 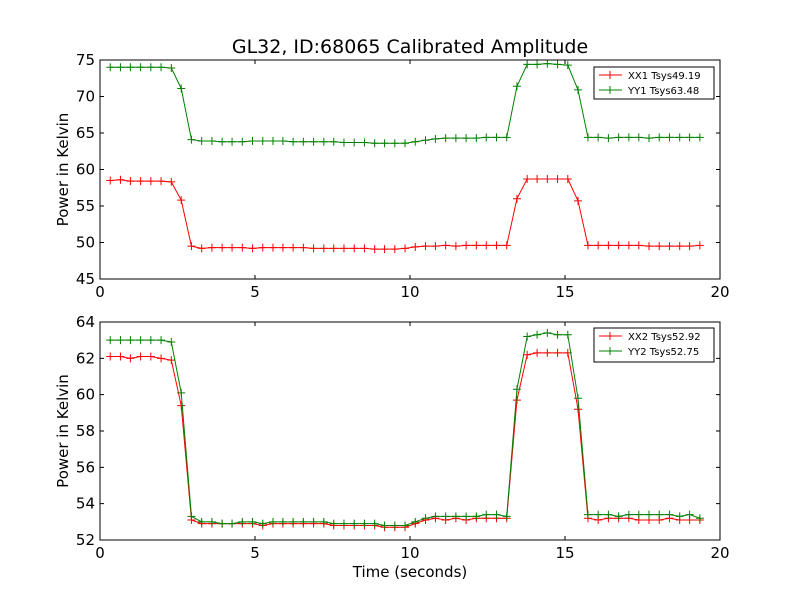 I want to click on legend-label: YY2 Tsys52.75, so click(x=663, y=352).